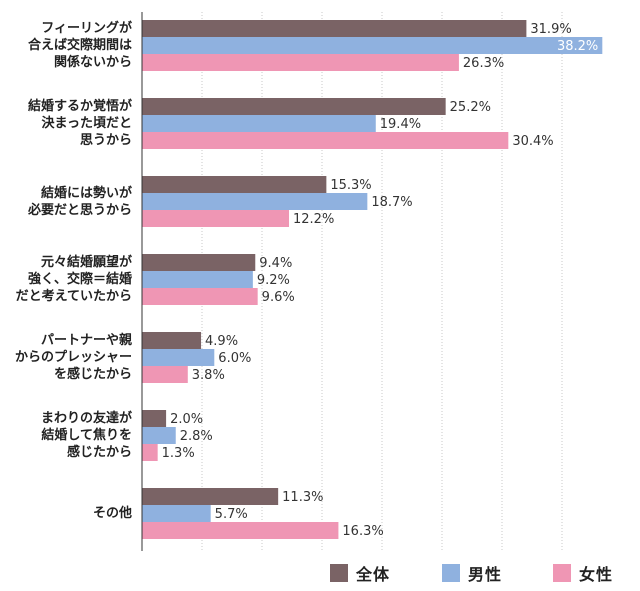  I want to click on data-label: 19.4%, so click(400, 124).